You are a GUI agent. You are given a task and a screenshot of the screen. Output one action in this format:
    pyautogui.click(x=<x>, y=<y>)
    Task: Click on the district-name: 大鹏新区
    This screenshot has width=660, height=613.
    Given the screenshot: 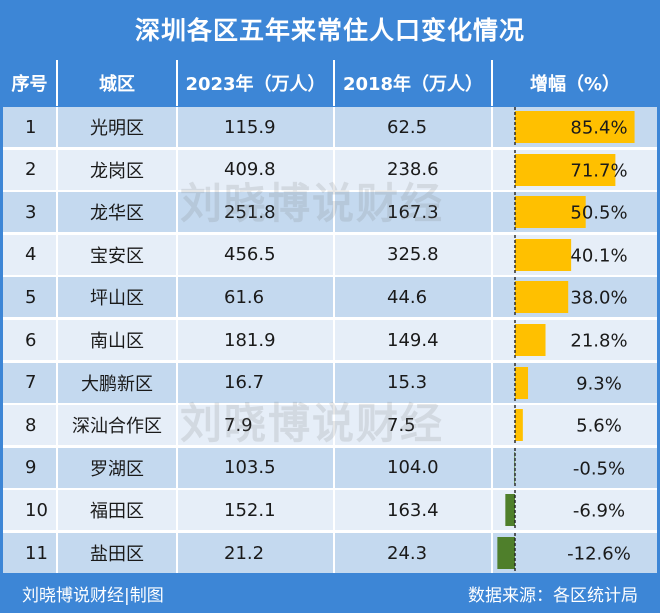 What is the action you would take?
    pyautogui.click(x=118, y=382)
    